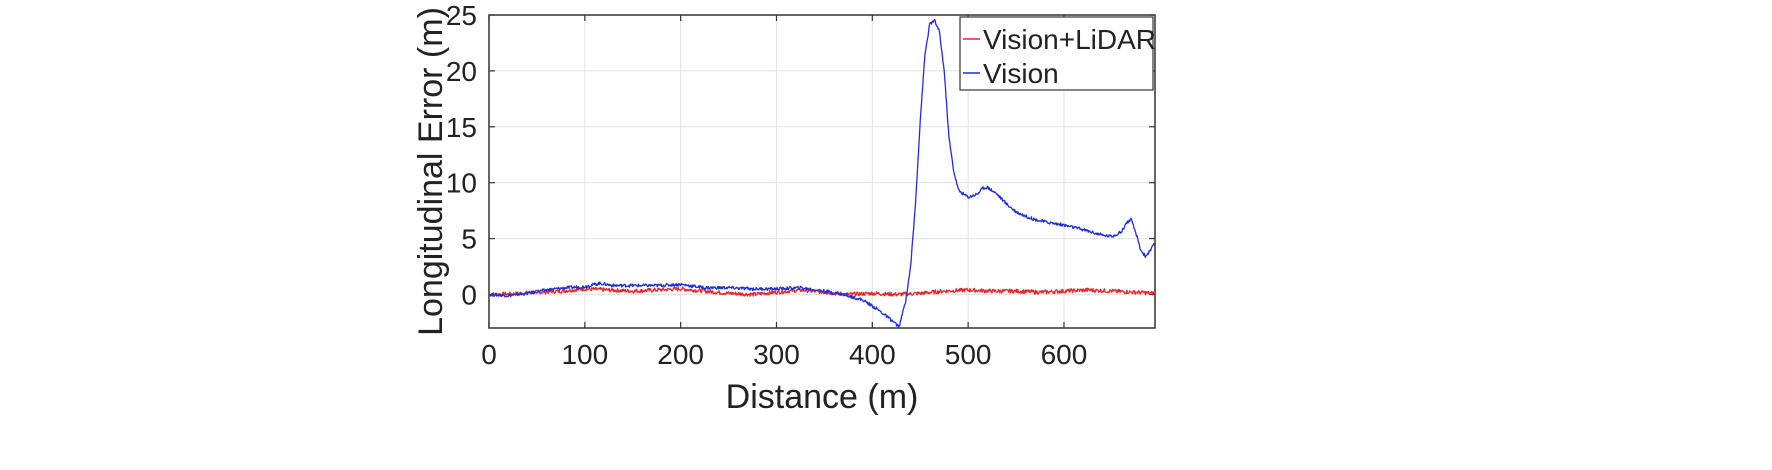 The image size is (1772, 470). What do you see at coordinates (1064, 354) in the screenshot?
I see `x-tick-label: 600` at bounding box center [1064, 354].